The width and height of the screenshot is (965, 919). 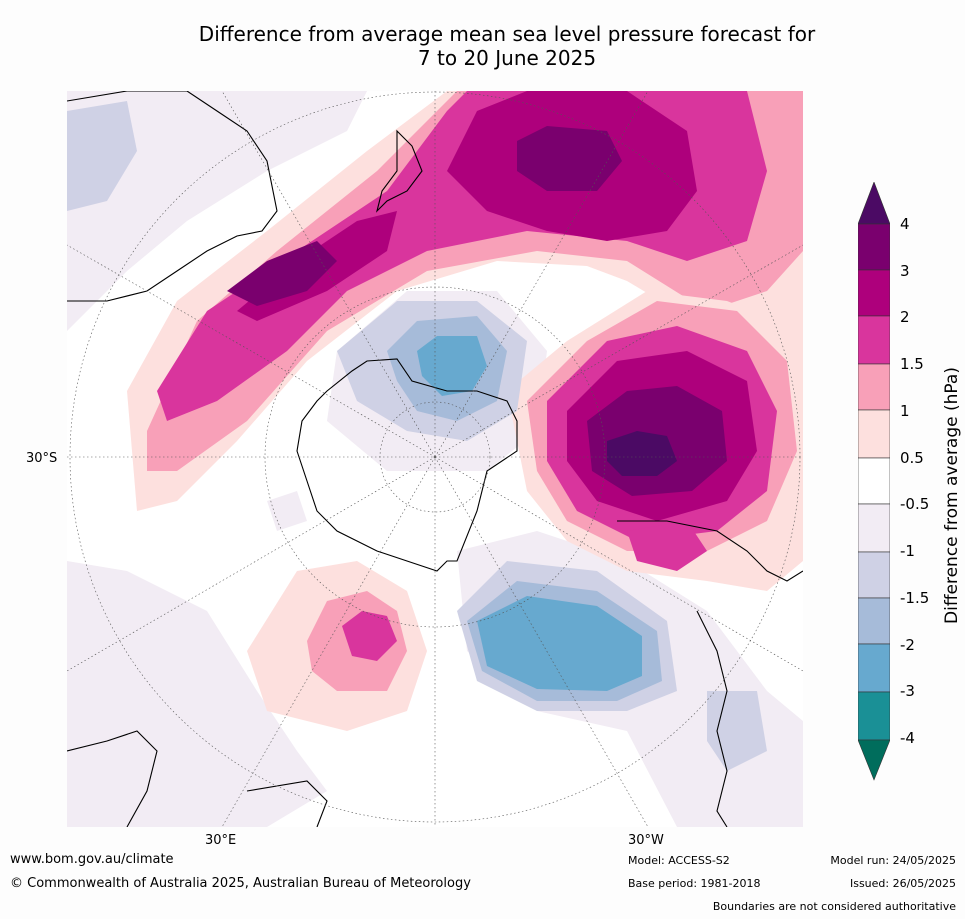 I want to click on colorbar-label: 4, so click(x=905, y=224).